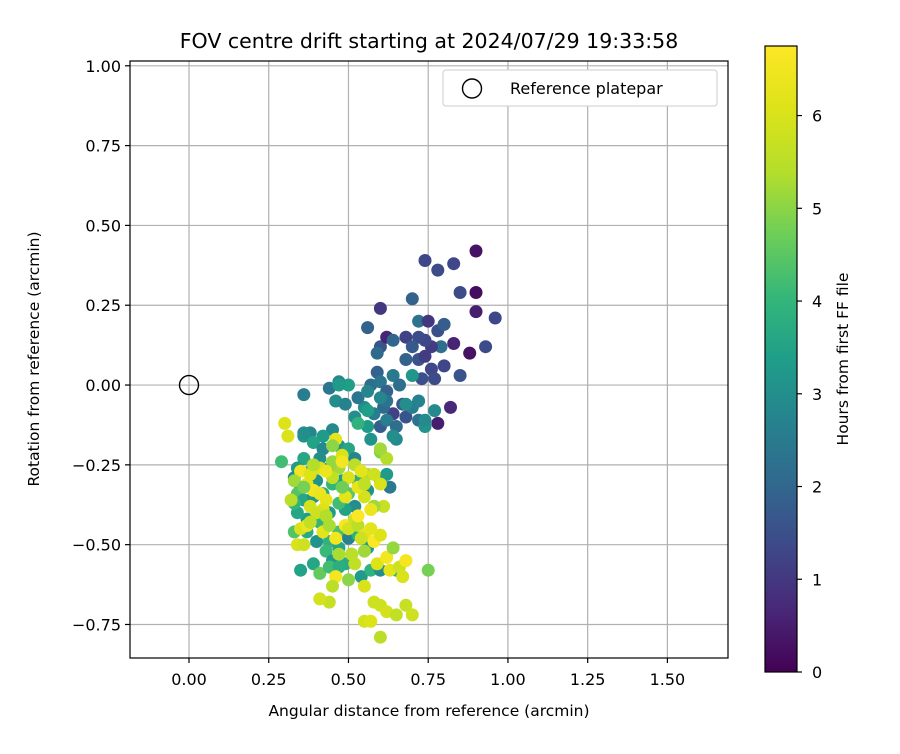 The height and width of the screenshot is (754, 900). Describe the element at coordinates (103, 305) in the screenshot. I see `y-tick-label: 0.25` at that location.